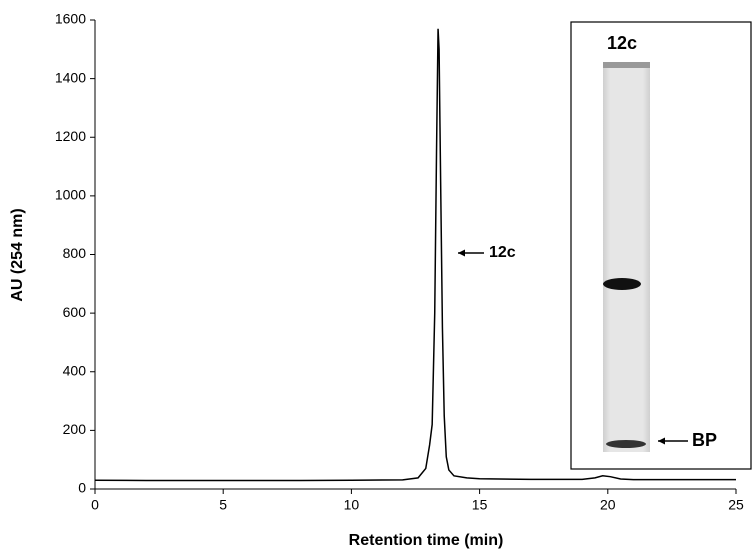  What do you see at coordinates (736, 505) in the screenshot?
I see `x-tick-label: 25` at bounding box center [736, 505].